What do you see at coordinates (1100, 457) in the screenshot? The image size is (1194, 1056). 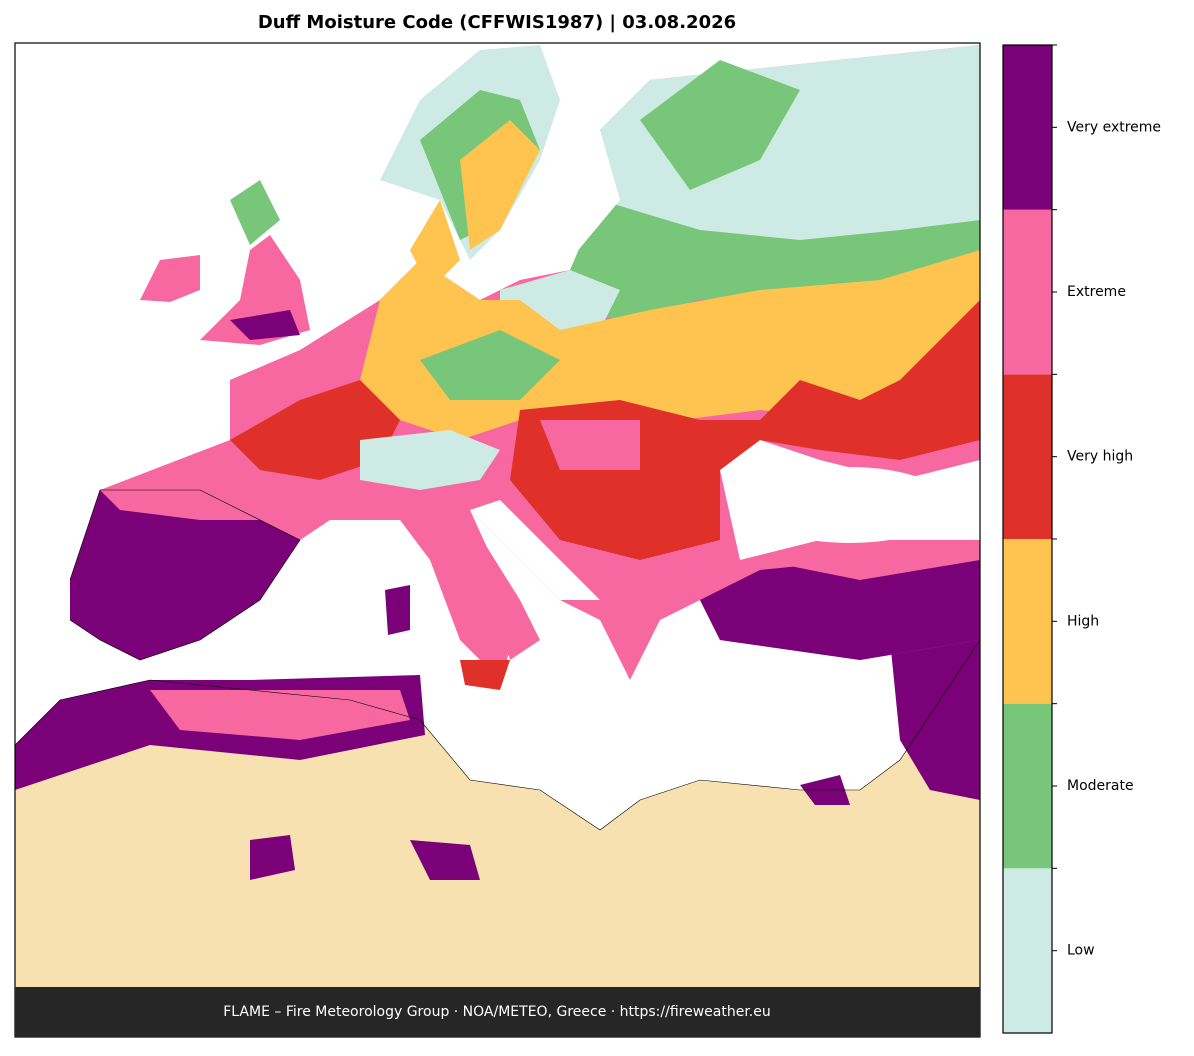 I see `colorbar-label: Very high` at bounding box center [1100, 457].